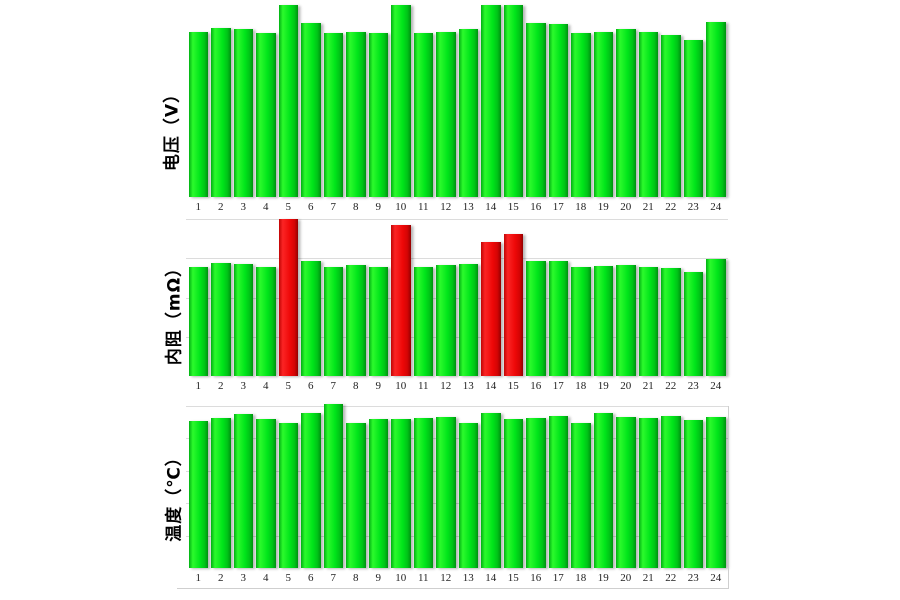  Describe the element at coordinates (198, 386) in the screenshot. I see `resistance-tick-1: 1` at that location.